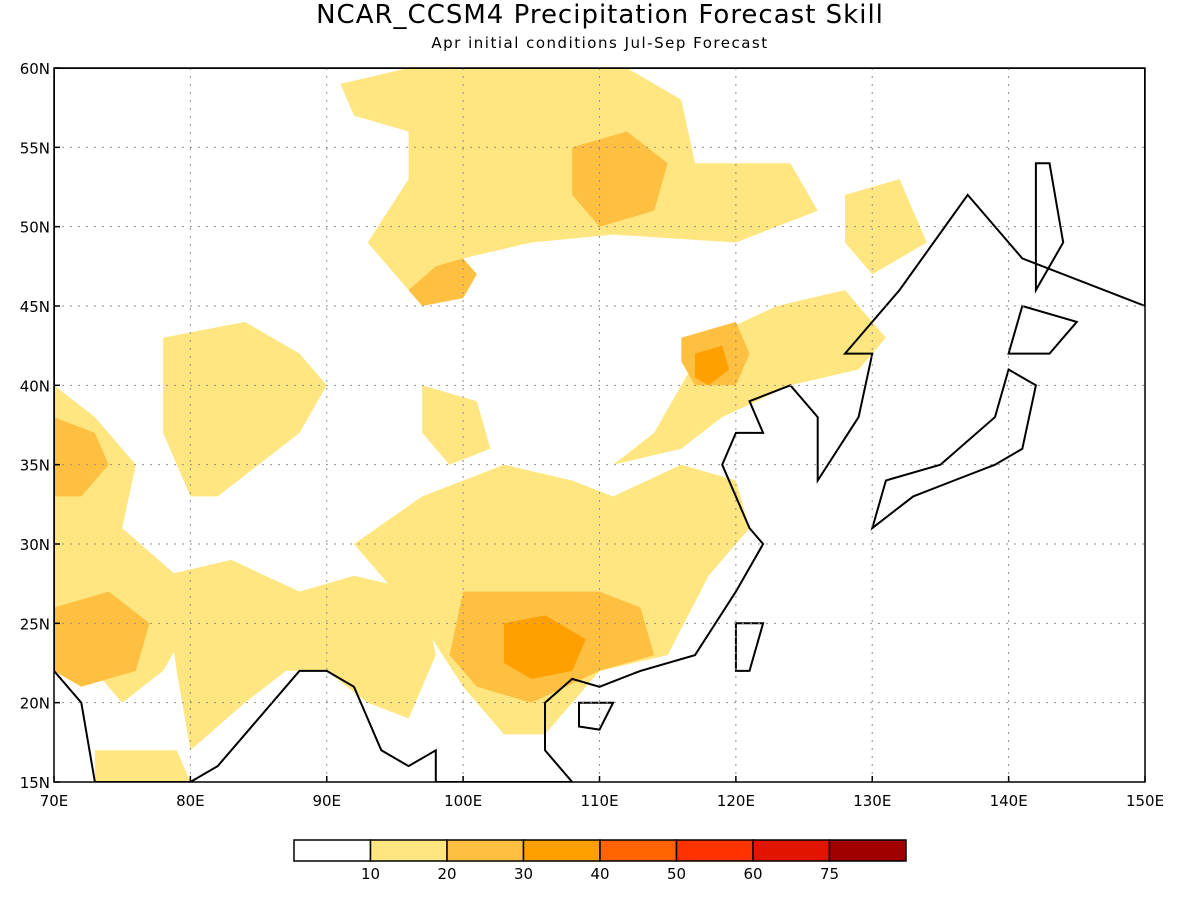 This screenshot has width=1200, height=900. I want to click on lon-tick-label: 140E, so click(1009, 801).